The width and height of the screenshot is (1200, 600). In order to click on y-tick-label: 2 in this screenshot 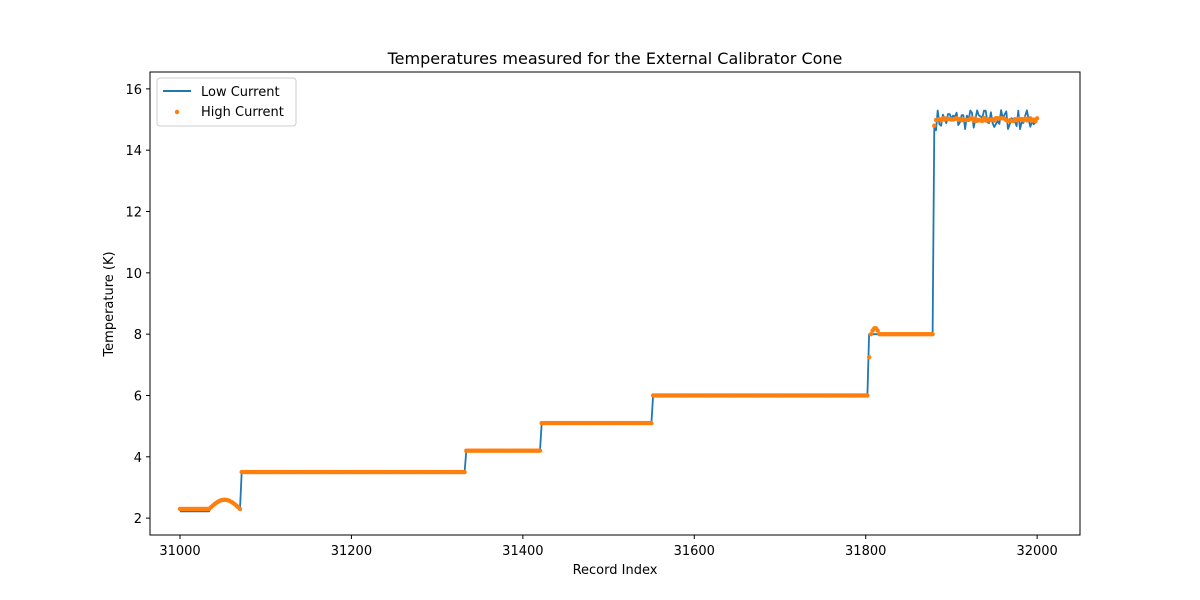, I will do `click(138, 519)`.